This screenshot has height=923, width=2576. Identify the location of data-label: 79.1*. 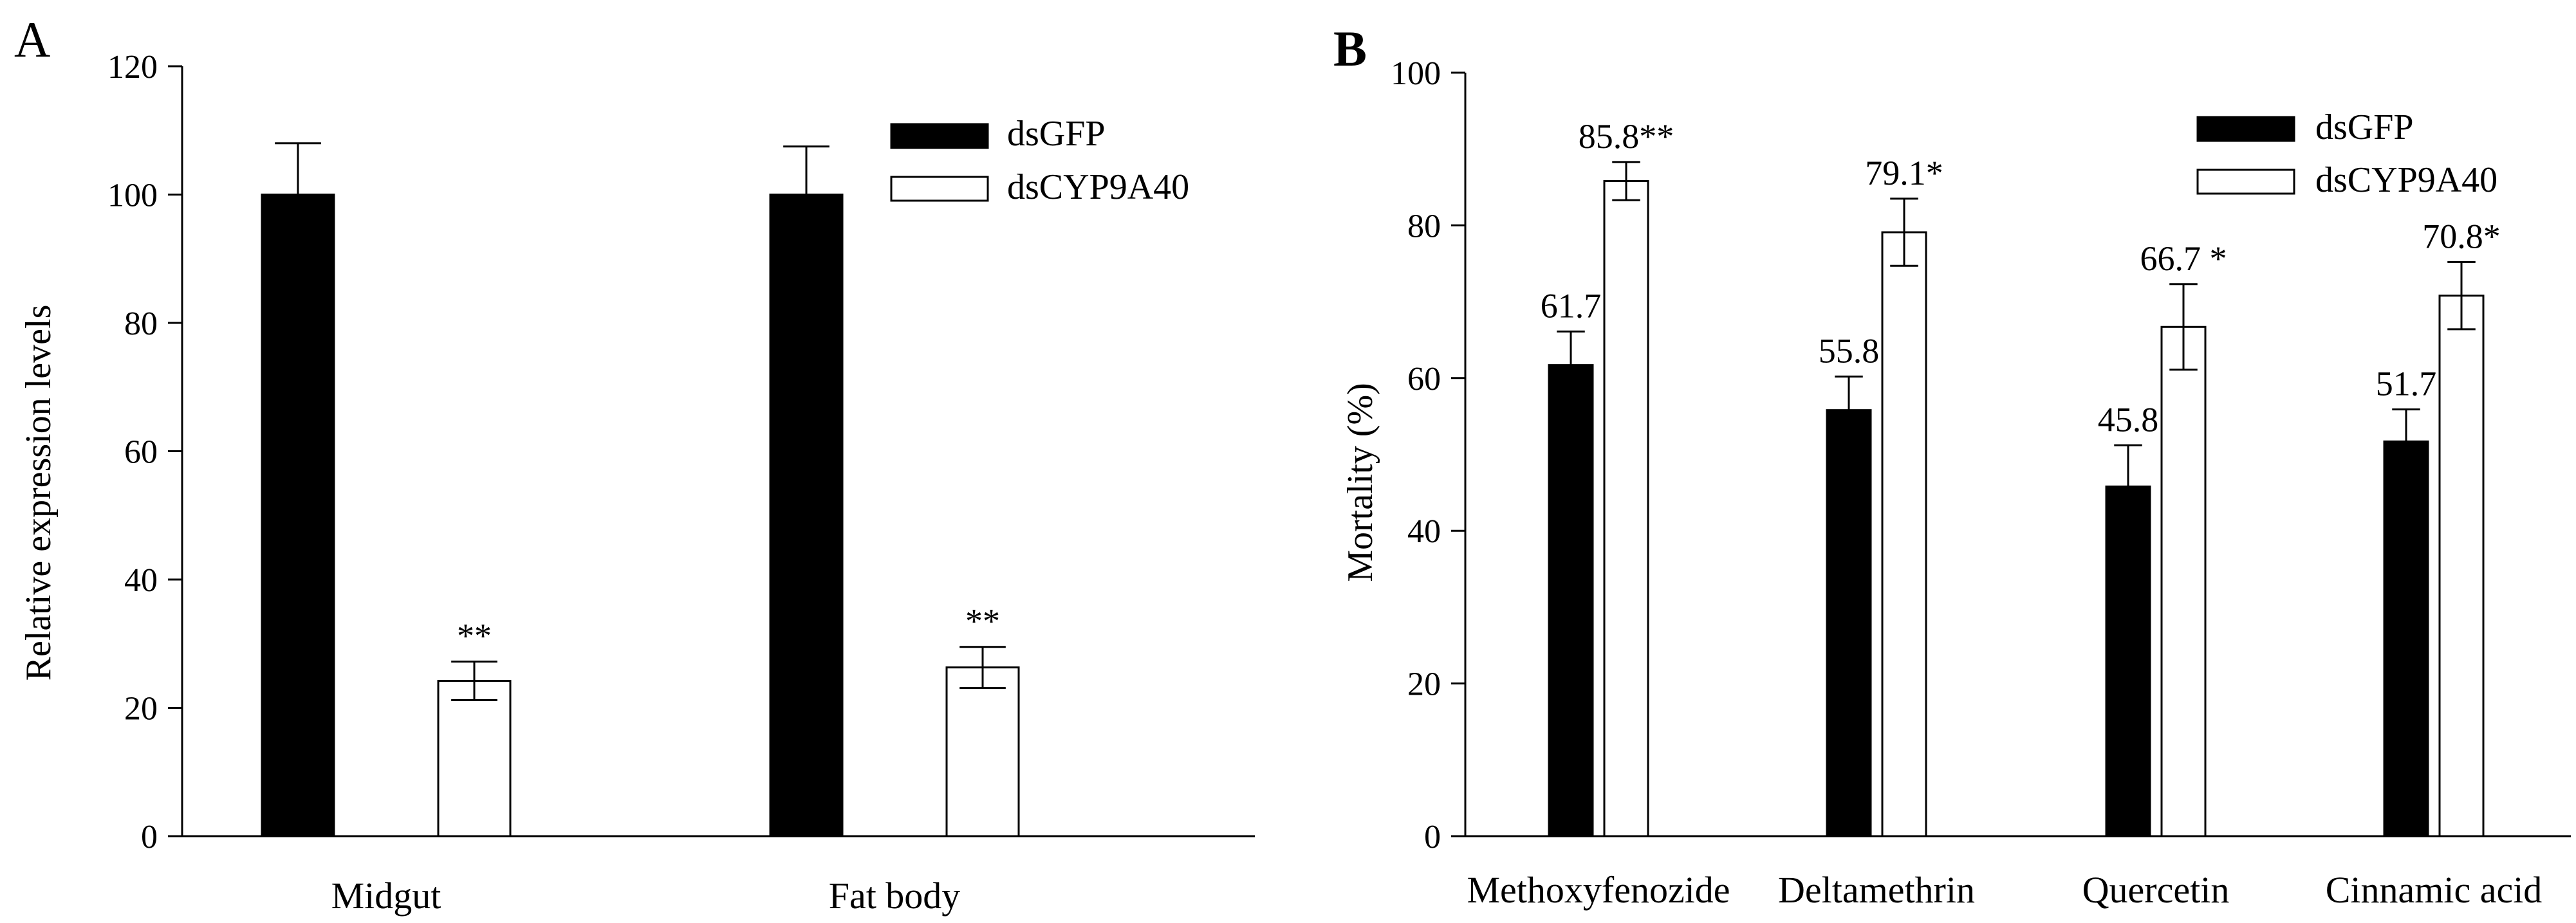
(1904, 173).